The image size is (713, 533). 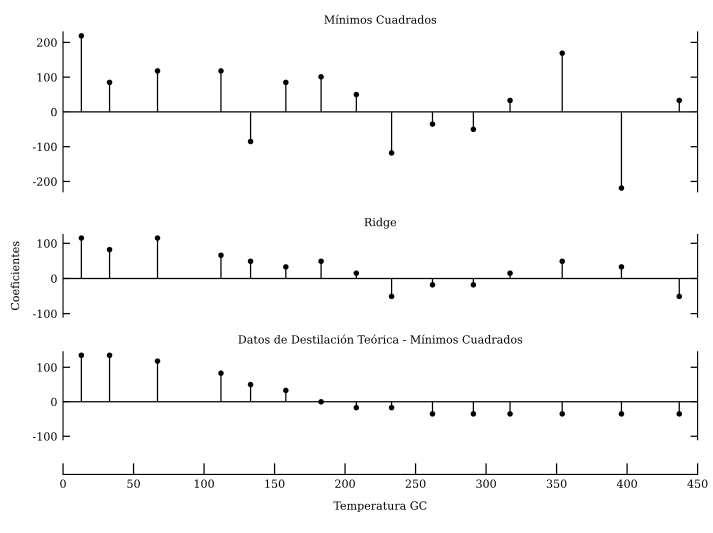 What do you see at coordinates (626, 484) in the screenshot?
I see `x-tick-label: 400` at bounding box center [626, 484].